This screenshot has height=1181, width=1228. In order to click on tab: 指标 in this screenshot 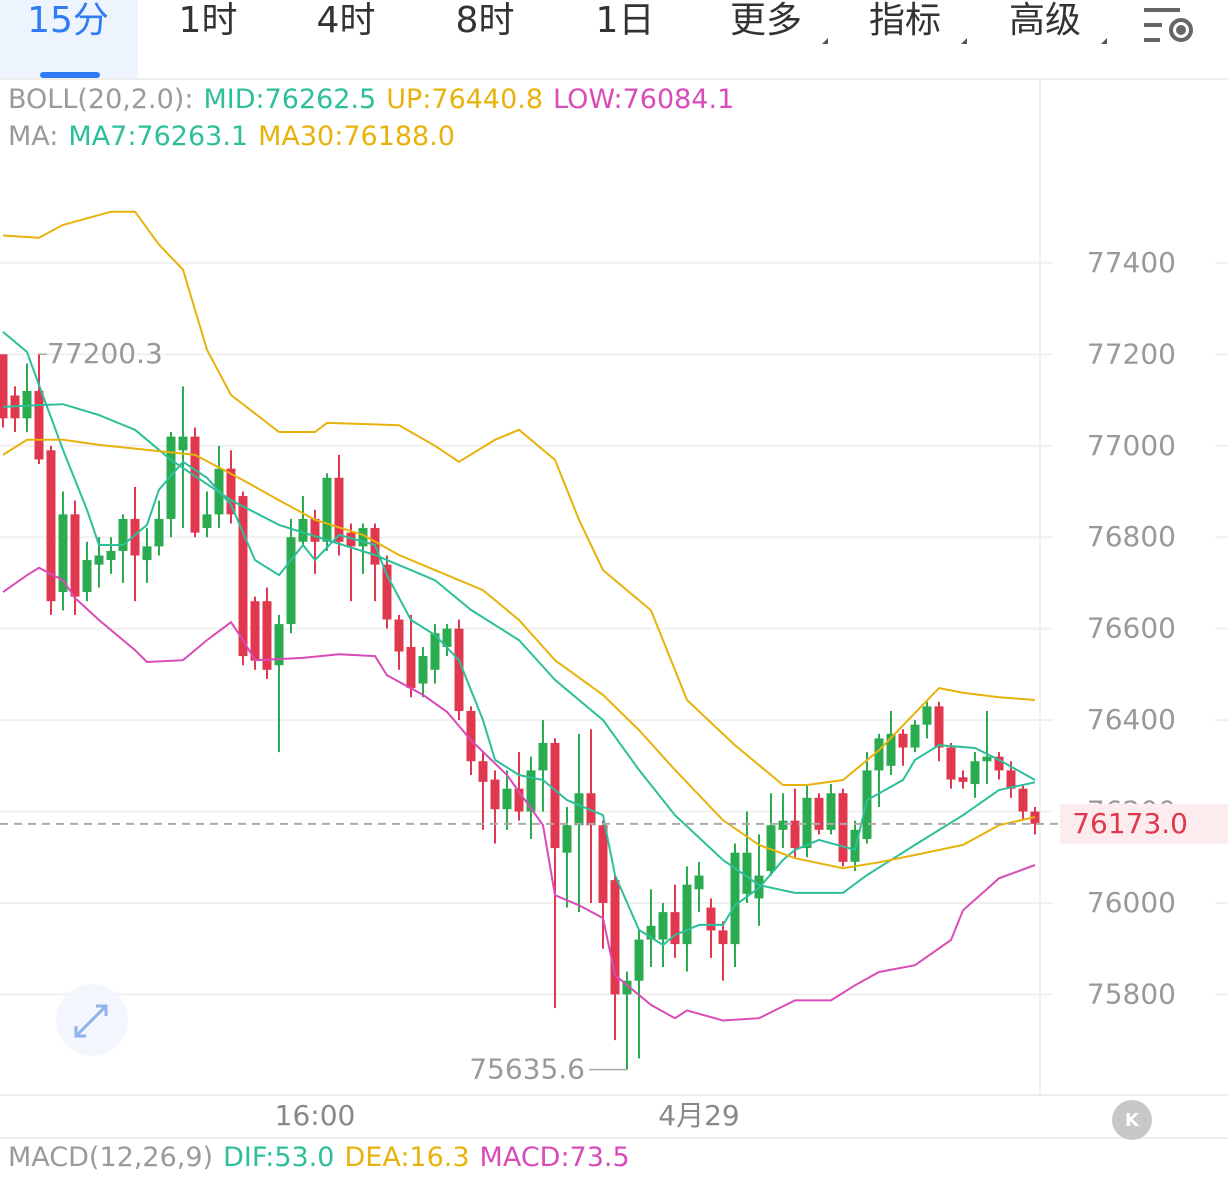, I will do `click(905, 20)`.